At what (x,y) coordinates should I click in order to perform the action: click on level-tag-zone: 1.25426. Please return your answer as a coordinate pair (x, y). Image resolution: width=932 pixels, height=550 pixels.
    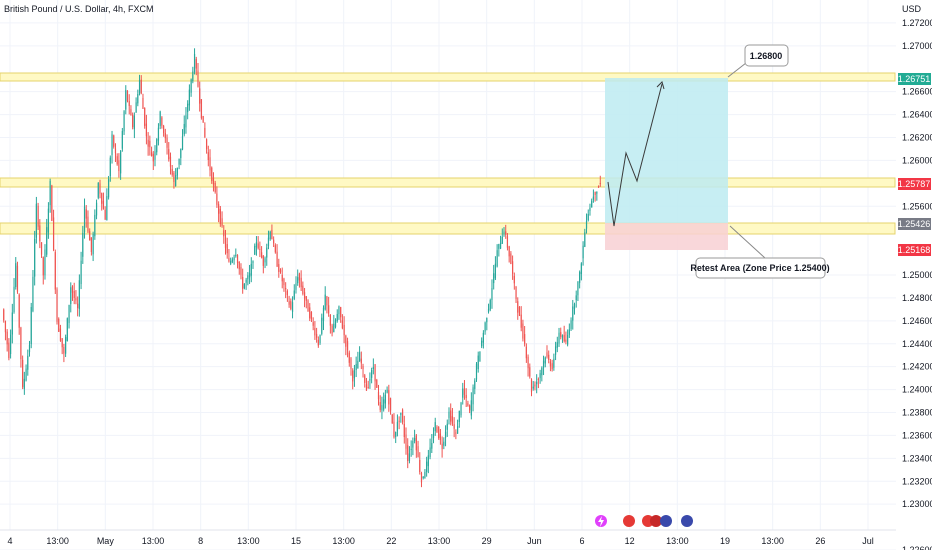
    Looking at the image, I should click on (914, 224).